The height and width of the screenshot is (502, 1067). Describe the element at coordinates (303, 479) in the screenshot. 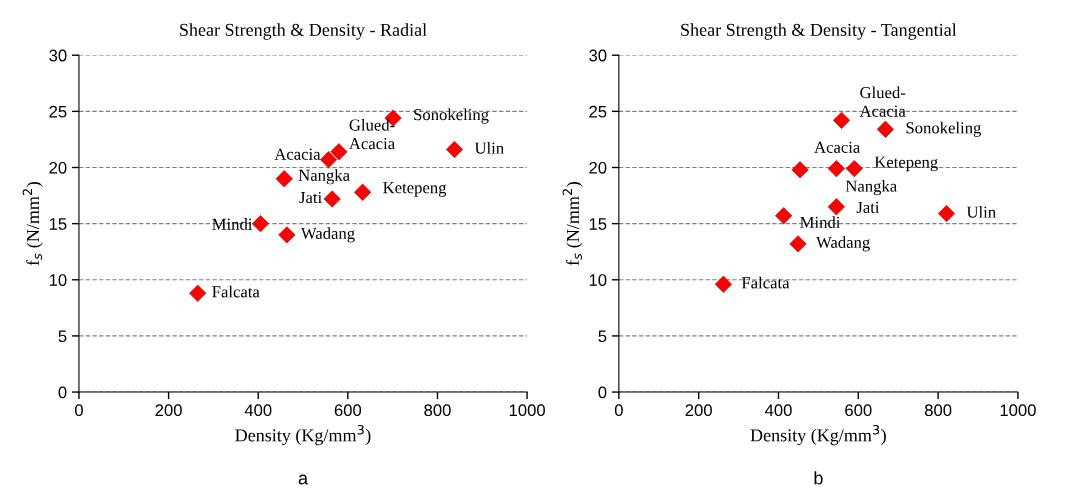

I see `text: a` at that location.